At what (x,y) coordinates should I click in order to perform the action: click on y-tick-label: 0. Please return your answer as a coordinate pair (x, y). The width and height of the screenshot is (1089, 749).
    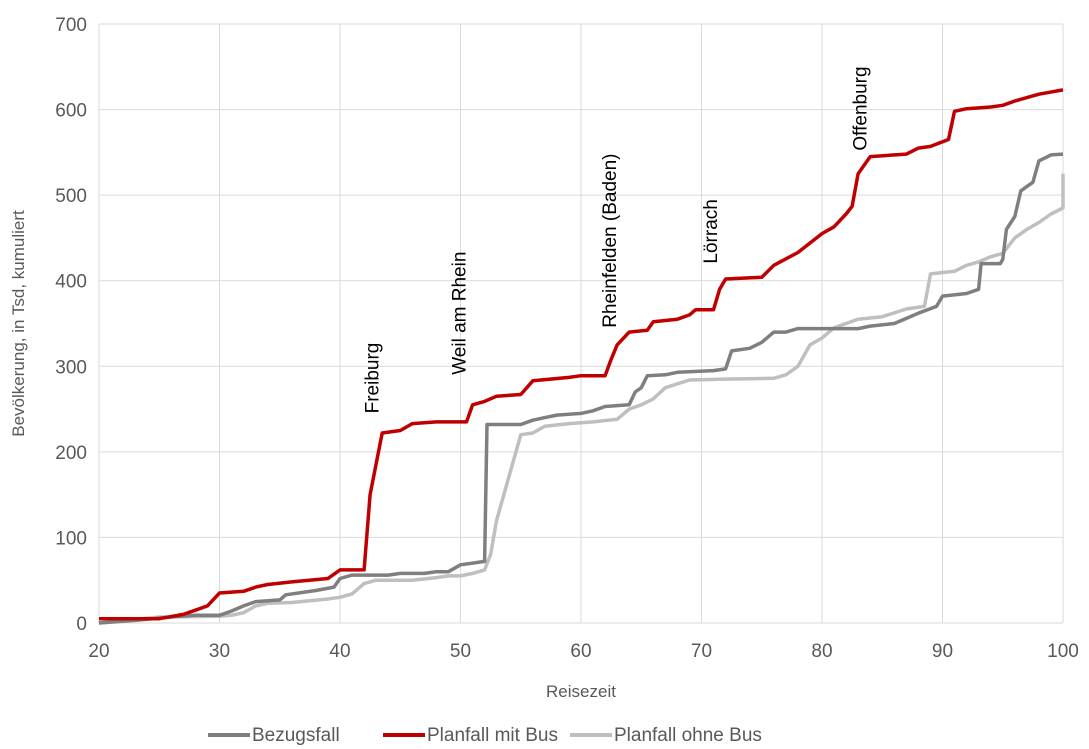
    Looking at the image, I should click on (81, 624).